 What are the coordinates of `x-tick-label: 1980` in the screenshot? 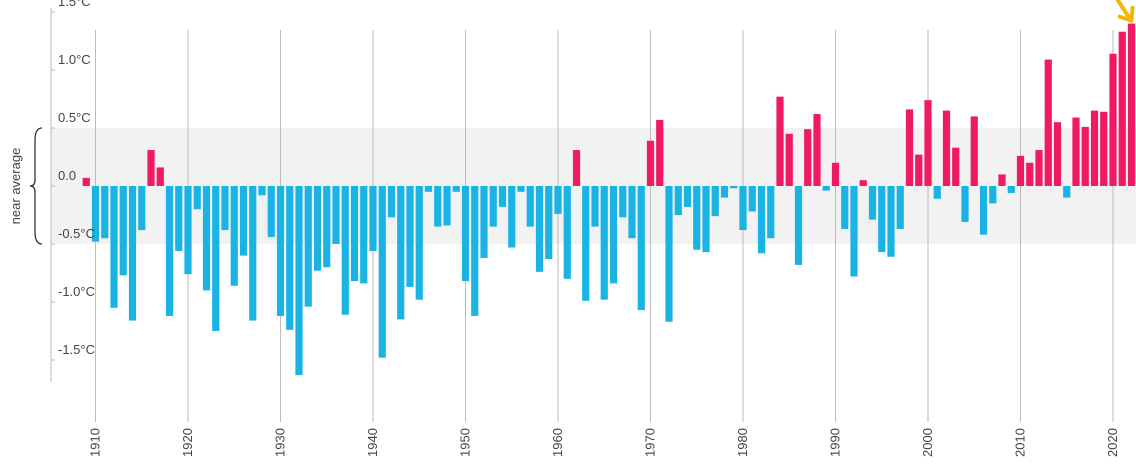 It's located at (742, 442).